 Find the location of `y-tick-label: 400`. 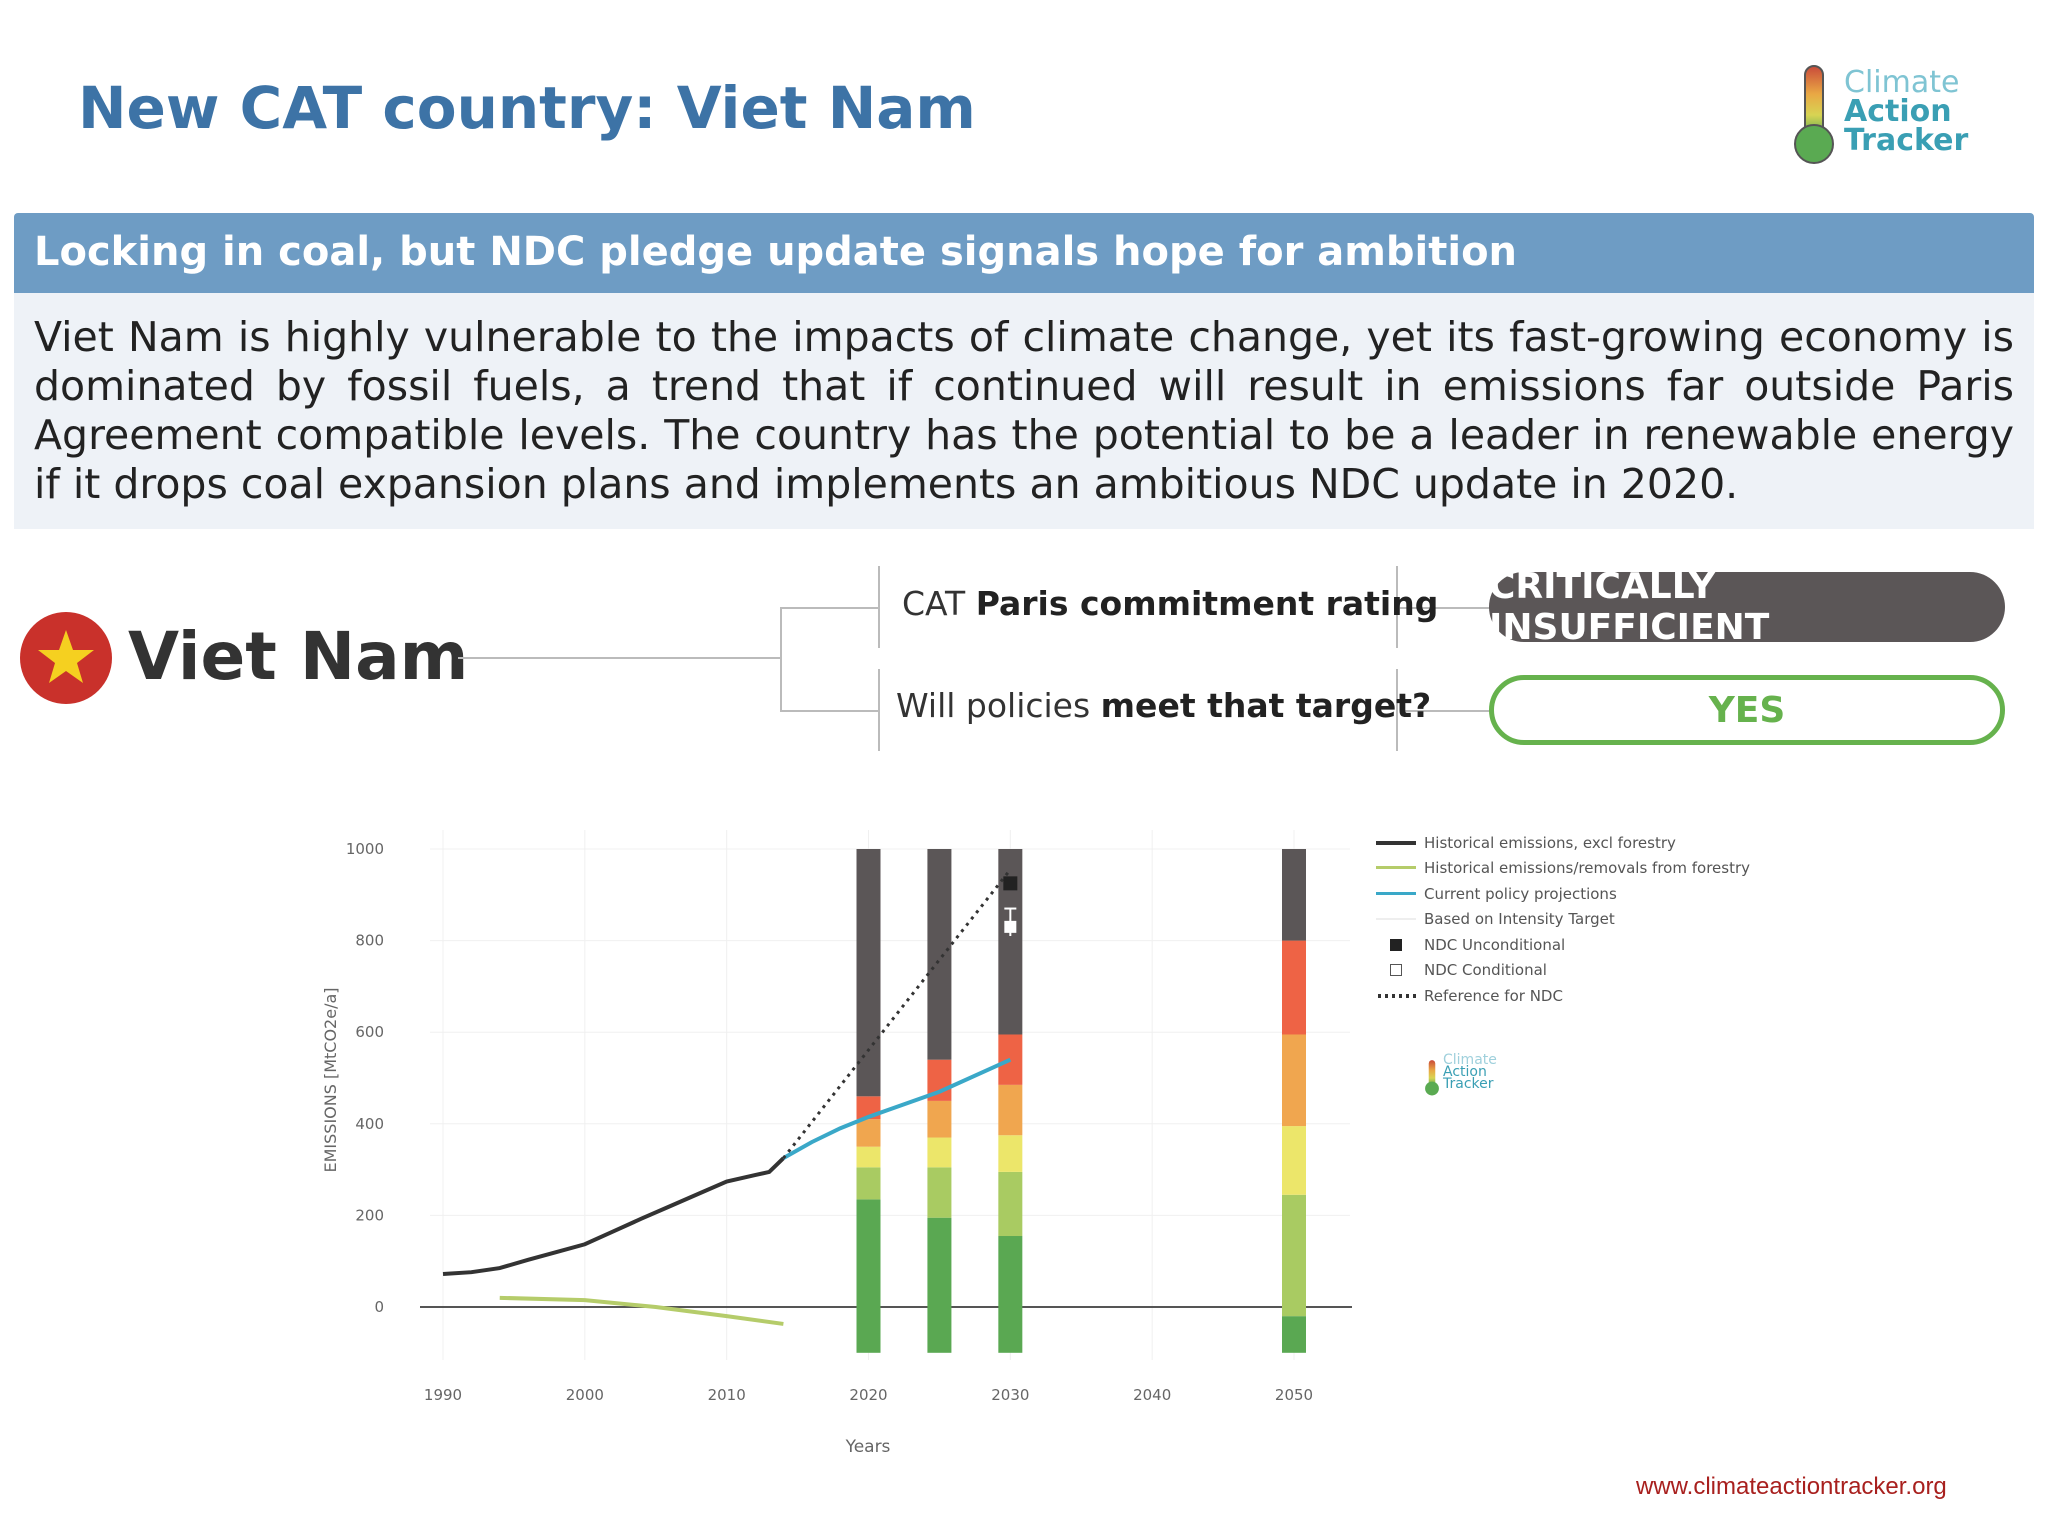

y-tick-label: 400 is located at coordinates (369, 1124).